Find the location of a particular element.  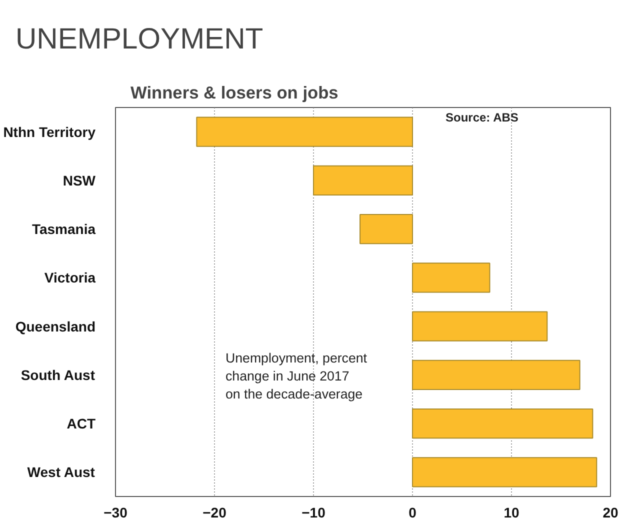

y-tick-label: South Aust is located at coordinates (58, 374).